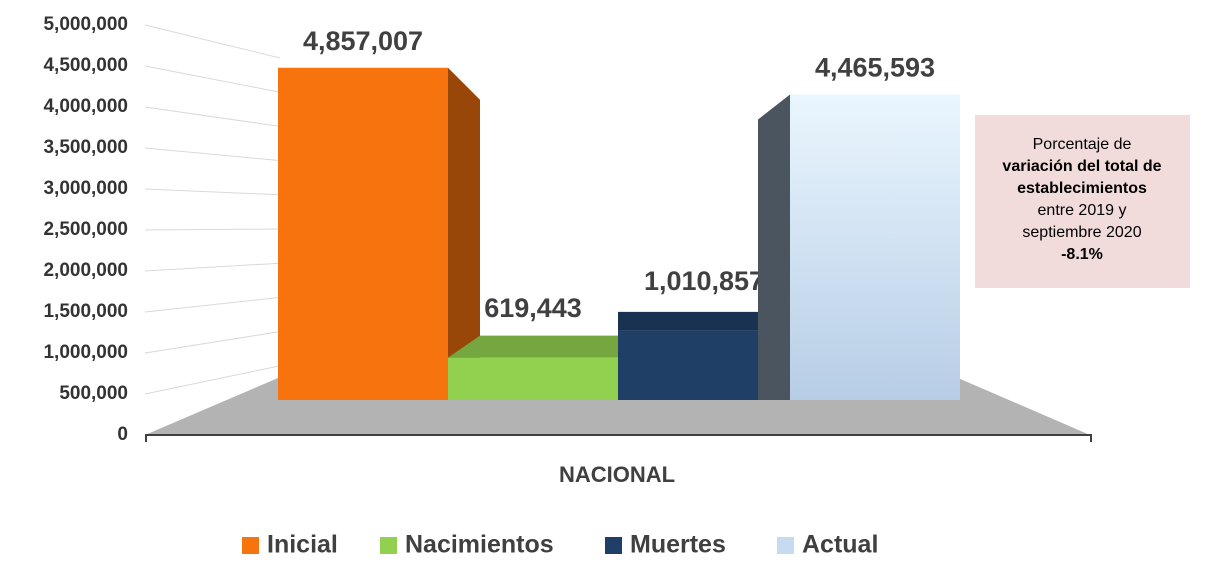 This screenshot has width=1219, height=565. I want to click on annotation-text: variación del total de, so click(1081, 166).